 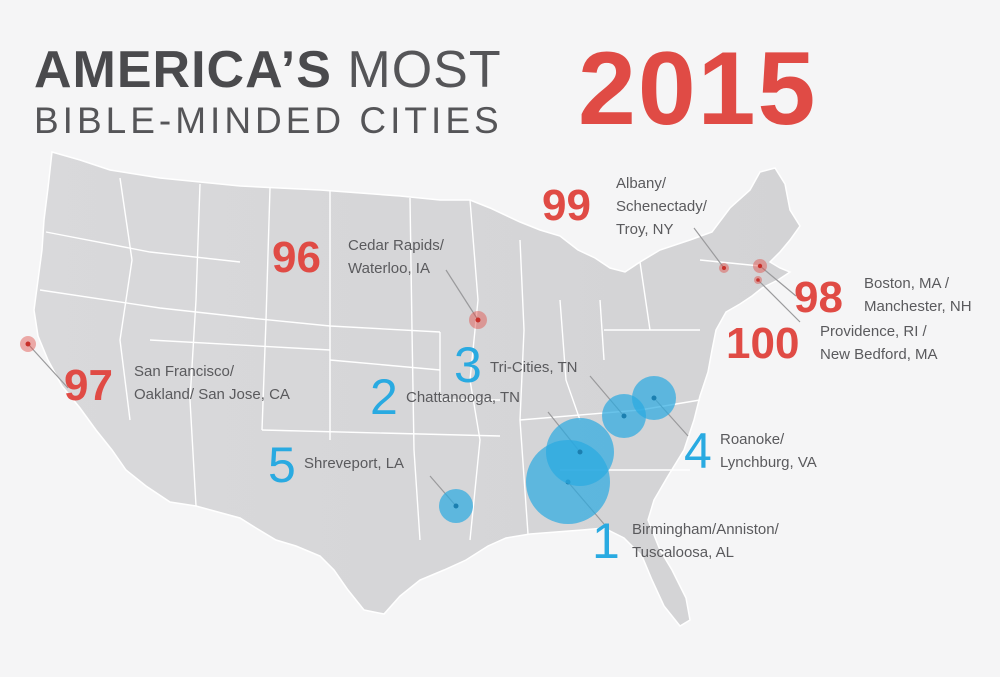 What do you see at coordinates (907, 283) in the screenshot?
I see `city-98-line1: Boston, MA /` at bounding box center [907, 283].